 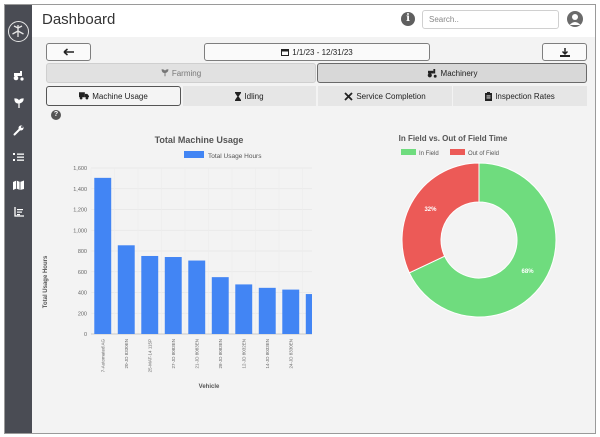 I want to click on tab-service-completion: Service Completion, so click(x=385, y=96).